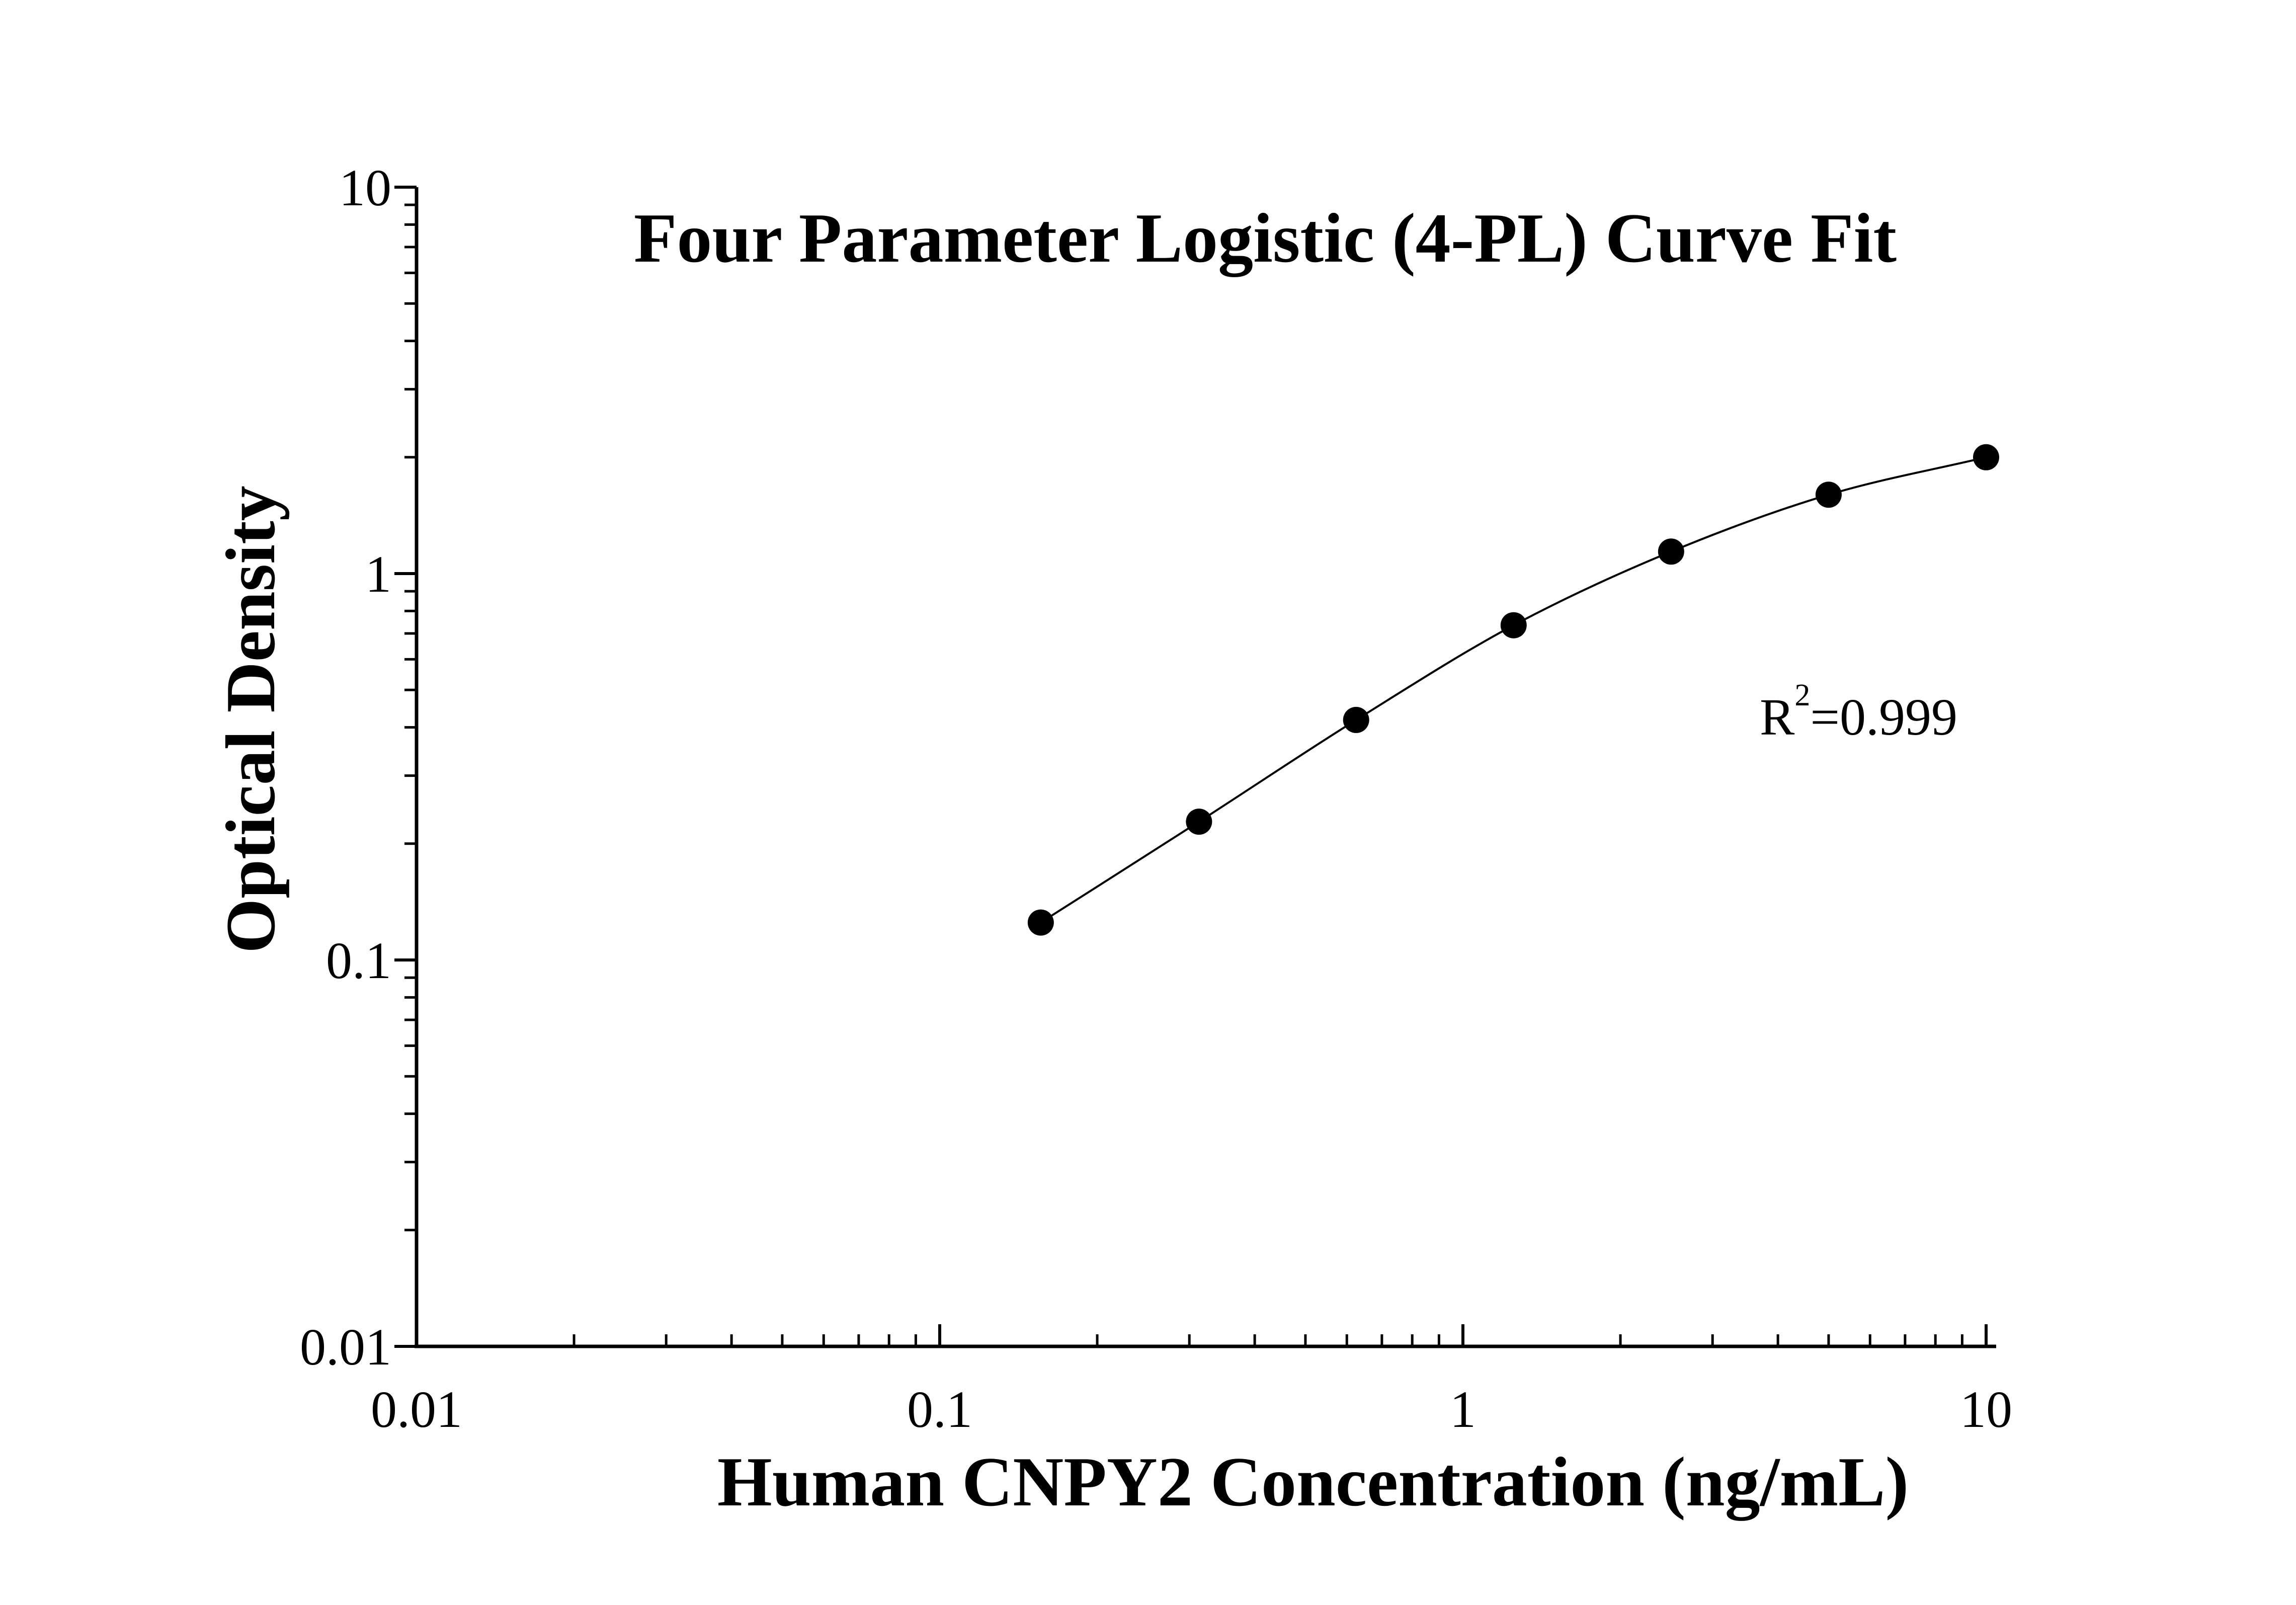 This screenshot has height=1605, width=2296. I want to click on y-axis-label: Optical Density, so click(251, 719).